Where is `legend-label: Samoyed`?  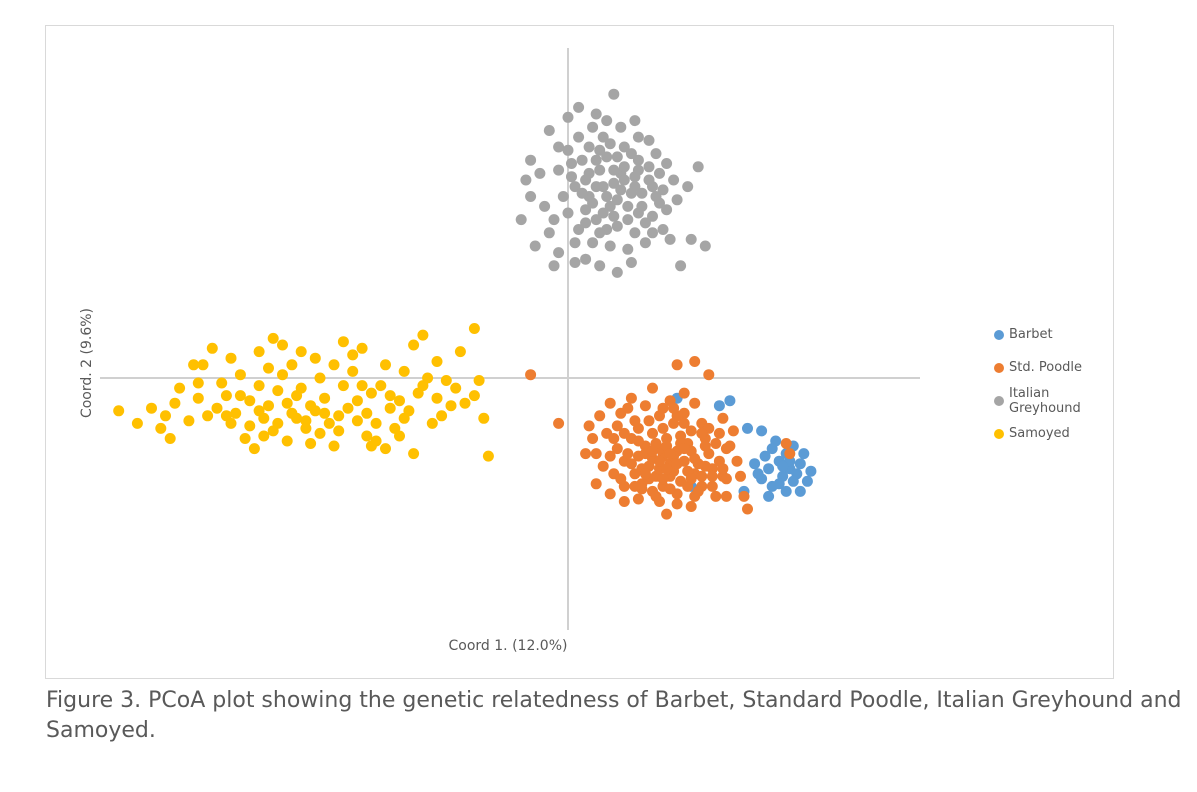 legend-label: Samoyed is located at coordinates (1039, 433).